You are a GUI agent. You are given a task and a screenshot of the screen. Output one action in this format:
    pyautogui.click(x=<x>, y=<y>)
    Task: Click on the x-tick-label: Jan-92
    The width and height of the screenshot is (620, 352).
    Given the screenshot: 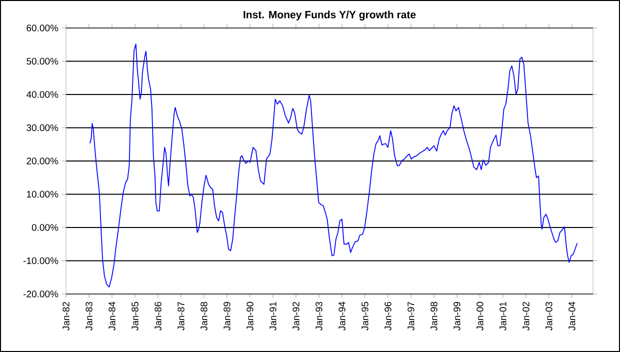 What is the action you would take?
    pyautogui.click(x=296, y=316)
    